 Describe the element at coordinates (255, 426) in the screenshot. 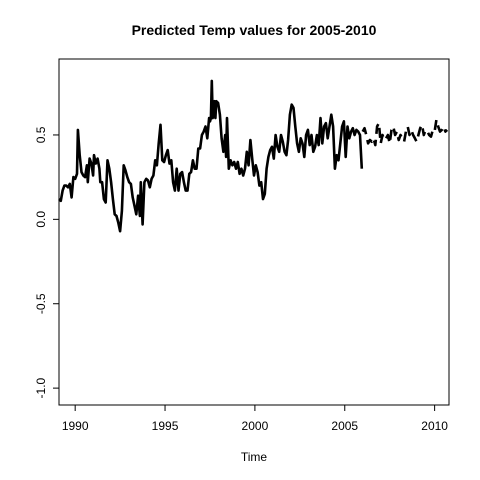

I see `x-tick-label: 2000` at that location.